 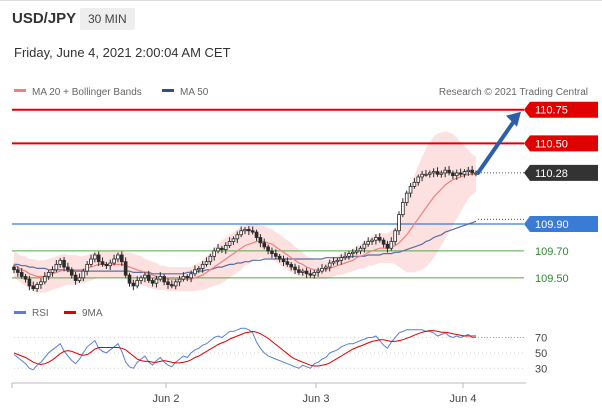 I want to click on rsi-panel: 30 50 70, so click(x=280, y=351).